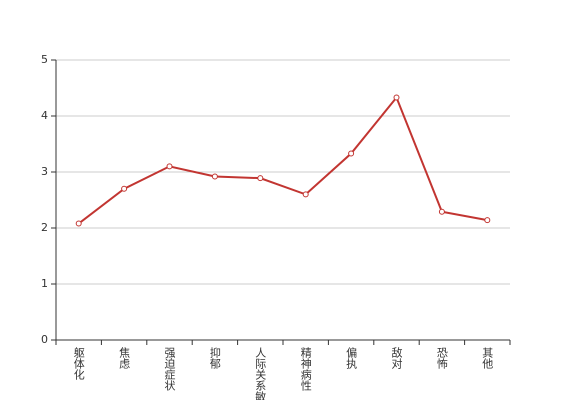  Describe the element at coordinates (44, 171) in the screenshot. I see `y-tick-label: 3` at that location.